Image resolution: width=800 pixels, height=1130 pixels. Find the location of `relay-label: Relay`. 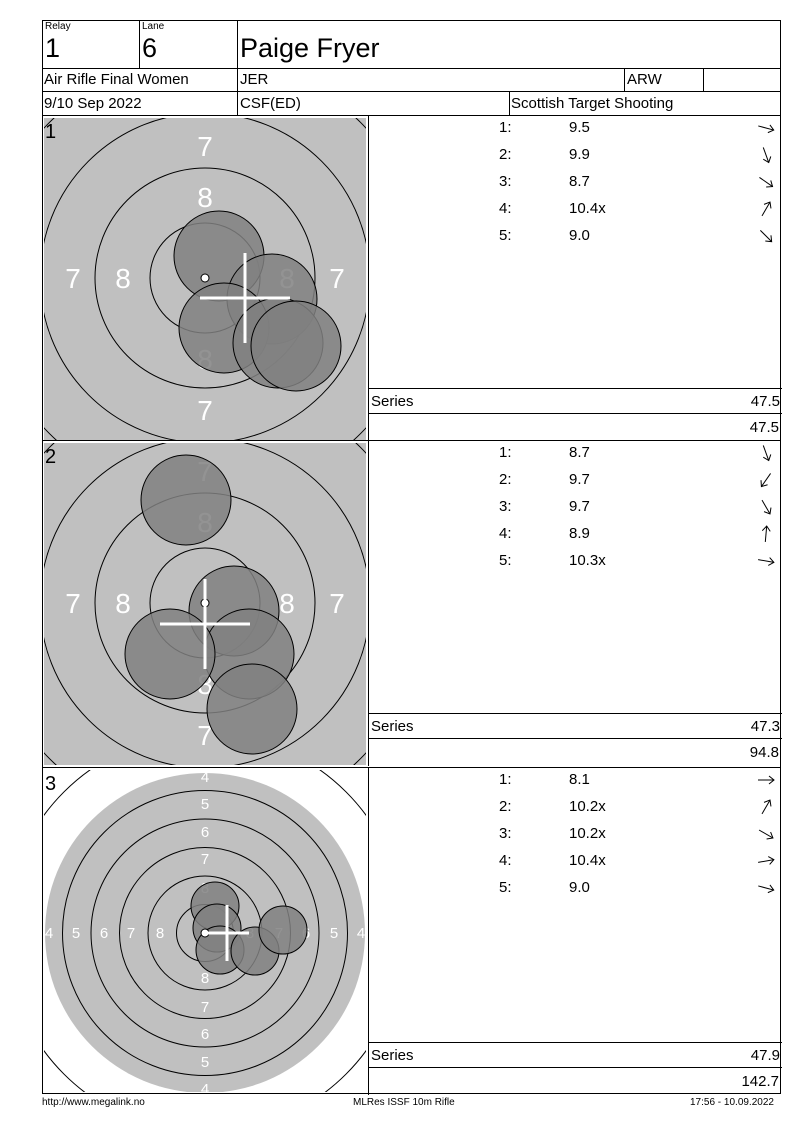

relay-label: Relay is located at coordinates (58, 26).